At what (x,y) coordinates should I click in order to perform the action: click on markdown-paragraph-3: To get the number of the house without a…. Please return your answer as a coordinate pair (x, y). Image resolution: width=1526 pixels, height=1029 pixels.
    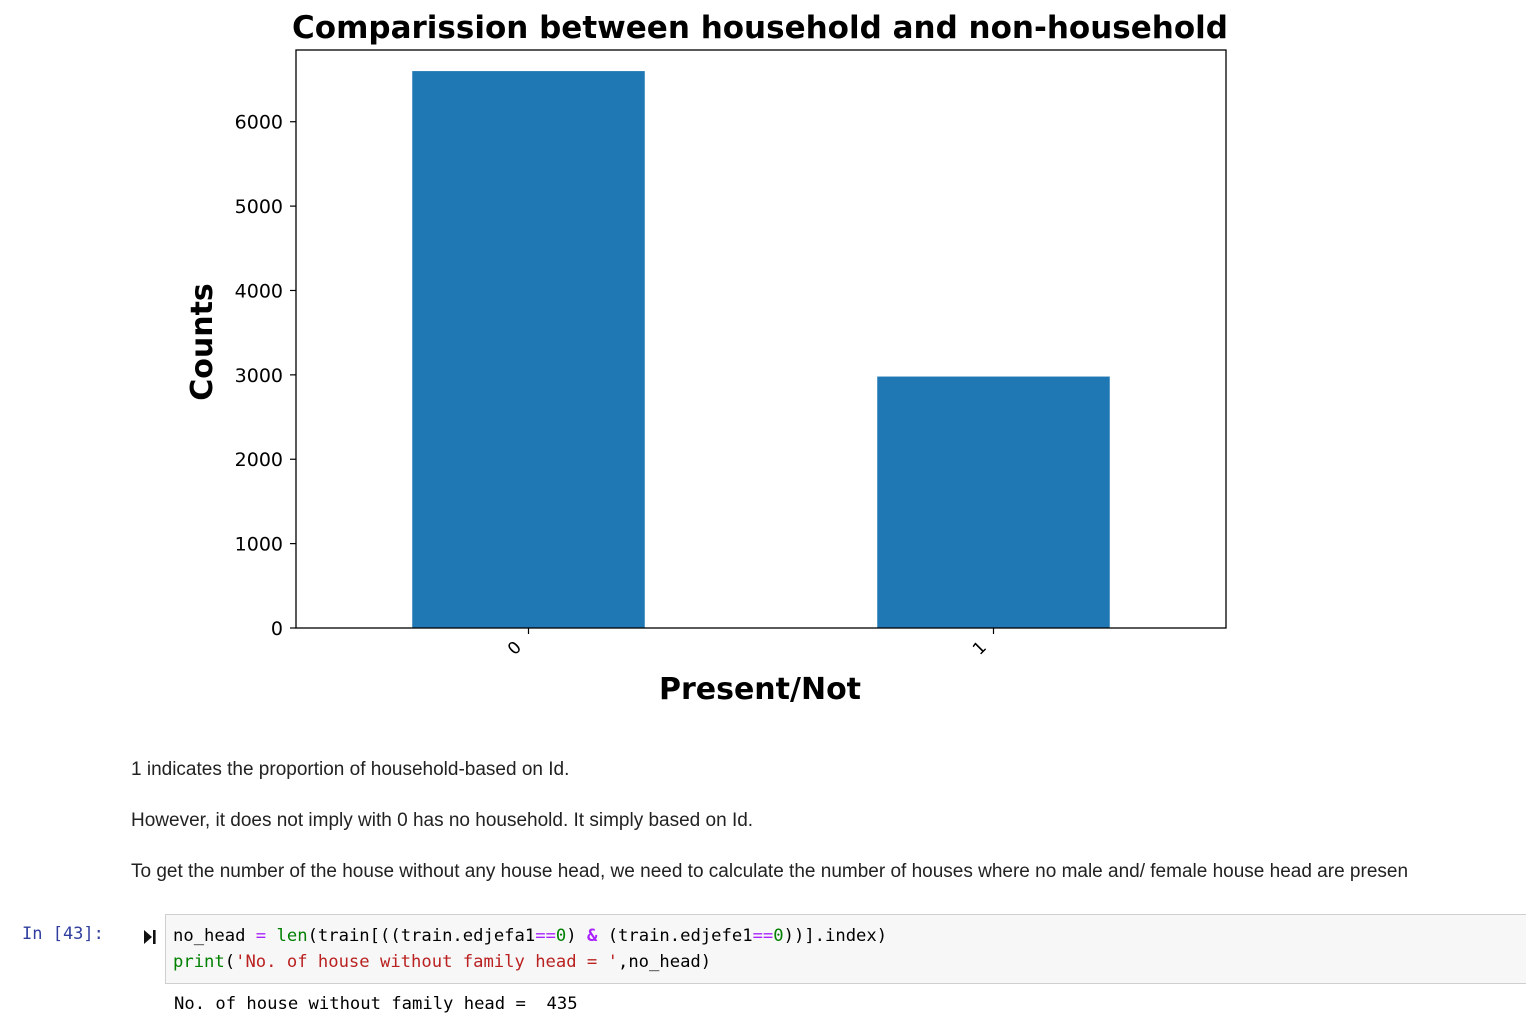
    Looking at the image, I should click on (770, 871).